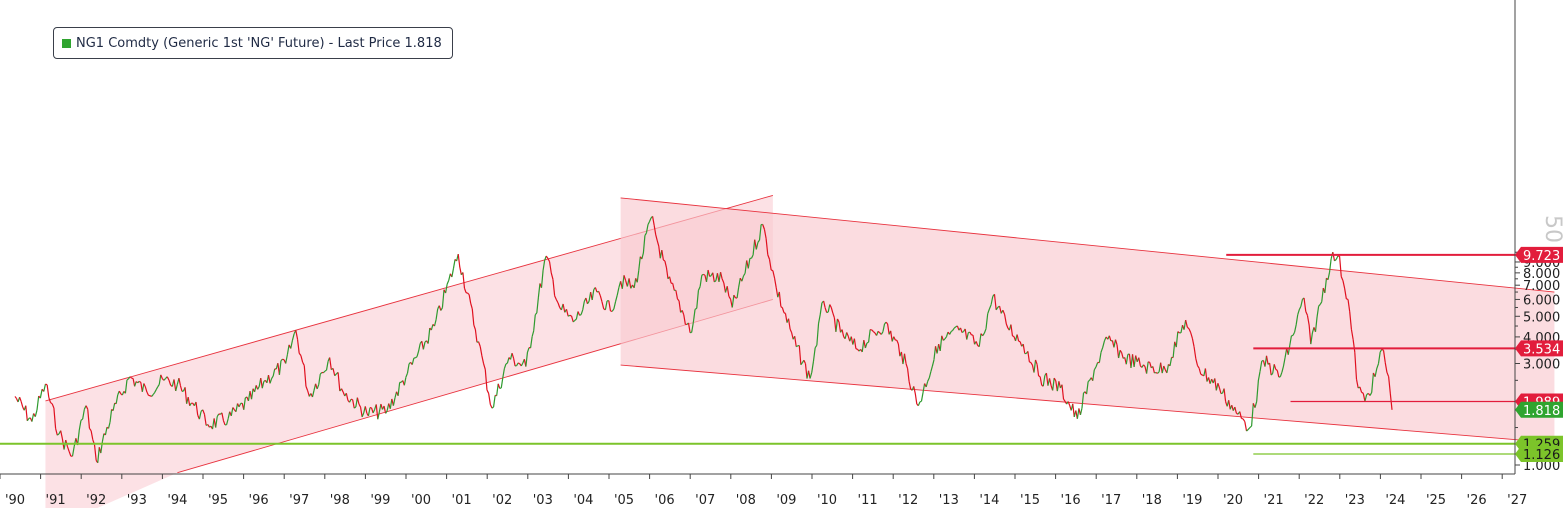  Describe the element at coordinates (299, 500) in the screenshot. I see `x-tick-label: '97` at that location.